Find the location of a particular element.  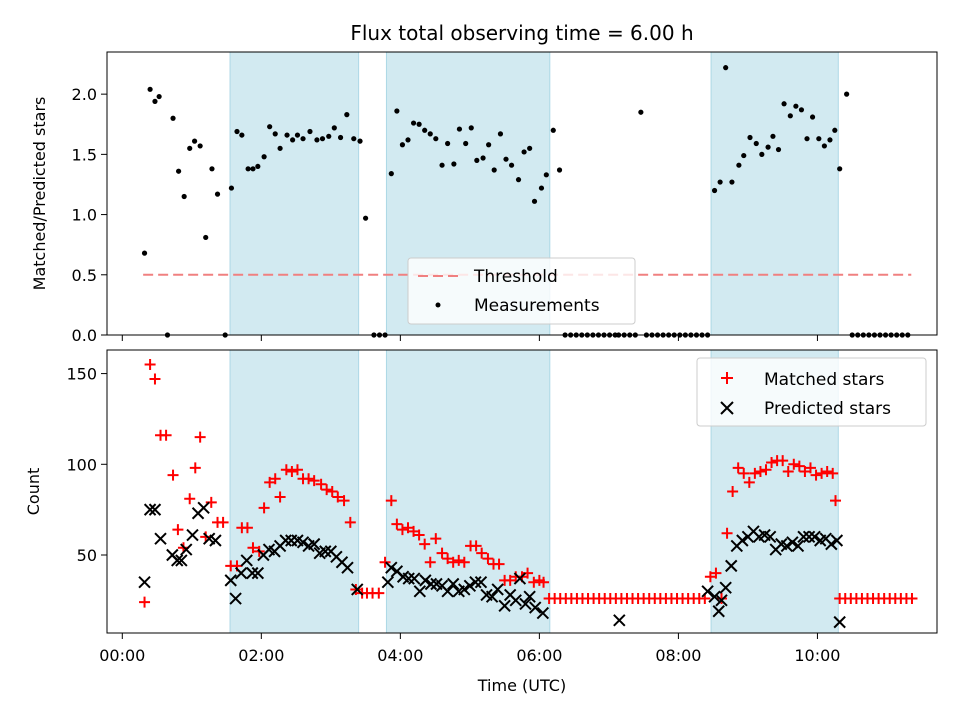

x-tick-label: 06:00 is located at coordinates (539, 655).